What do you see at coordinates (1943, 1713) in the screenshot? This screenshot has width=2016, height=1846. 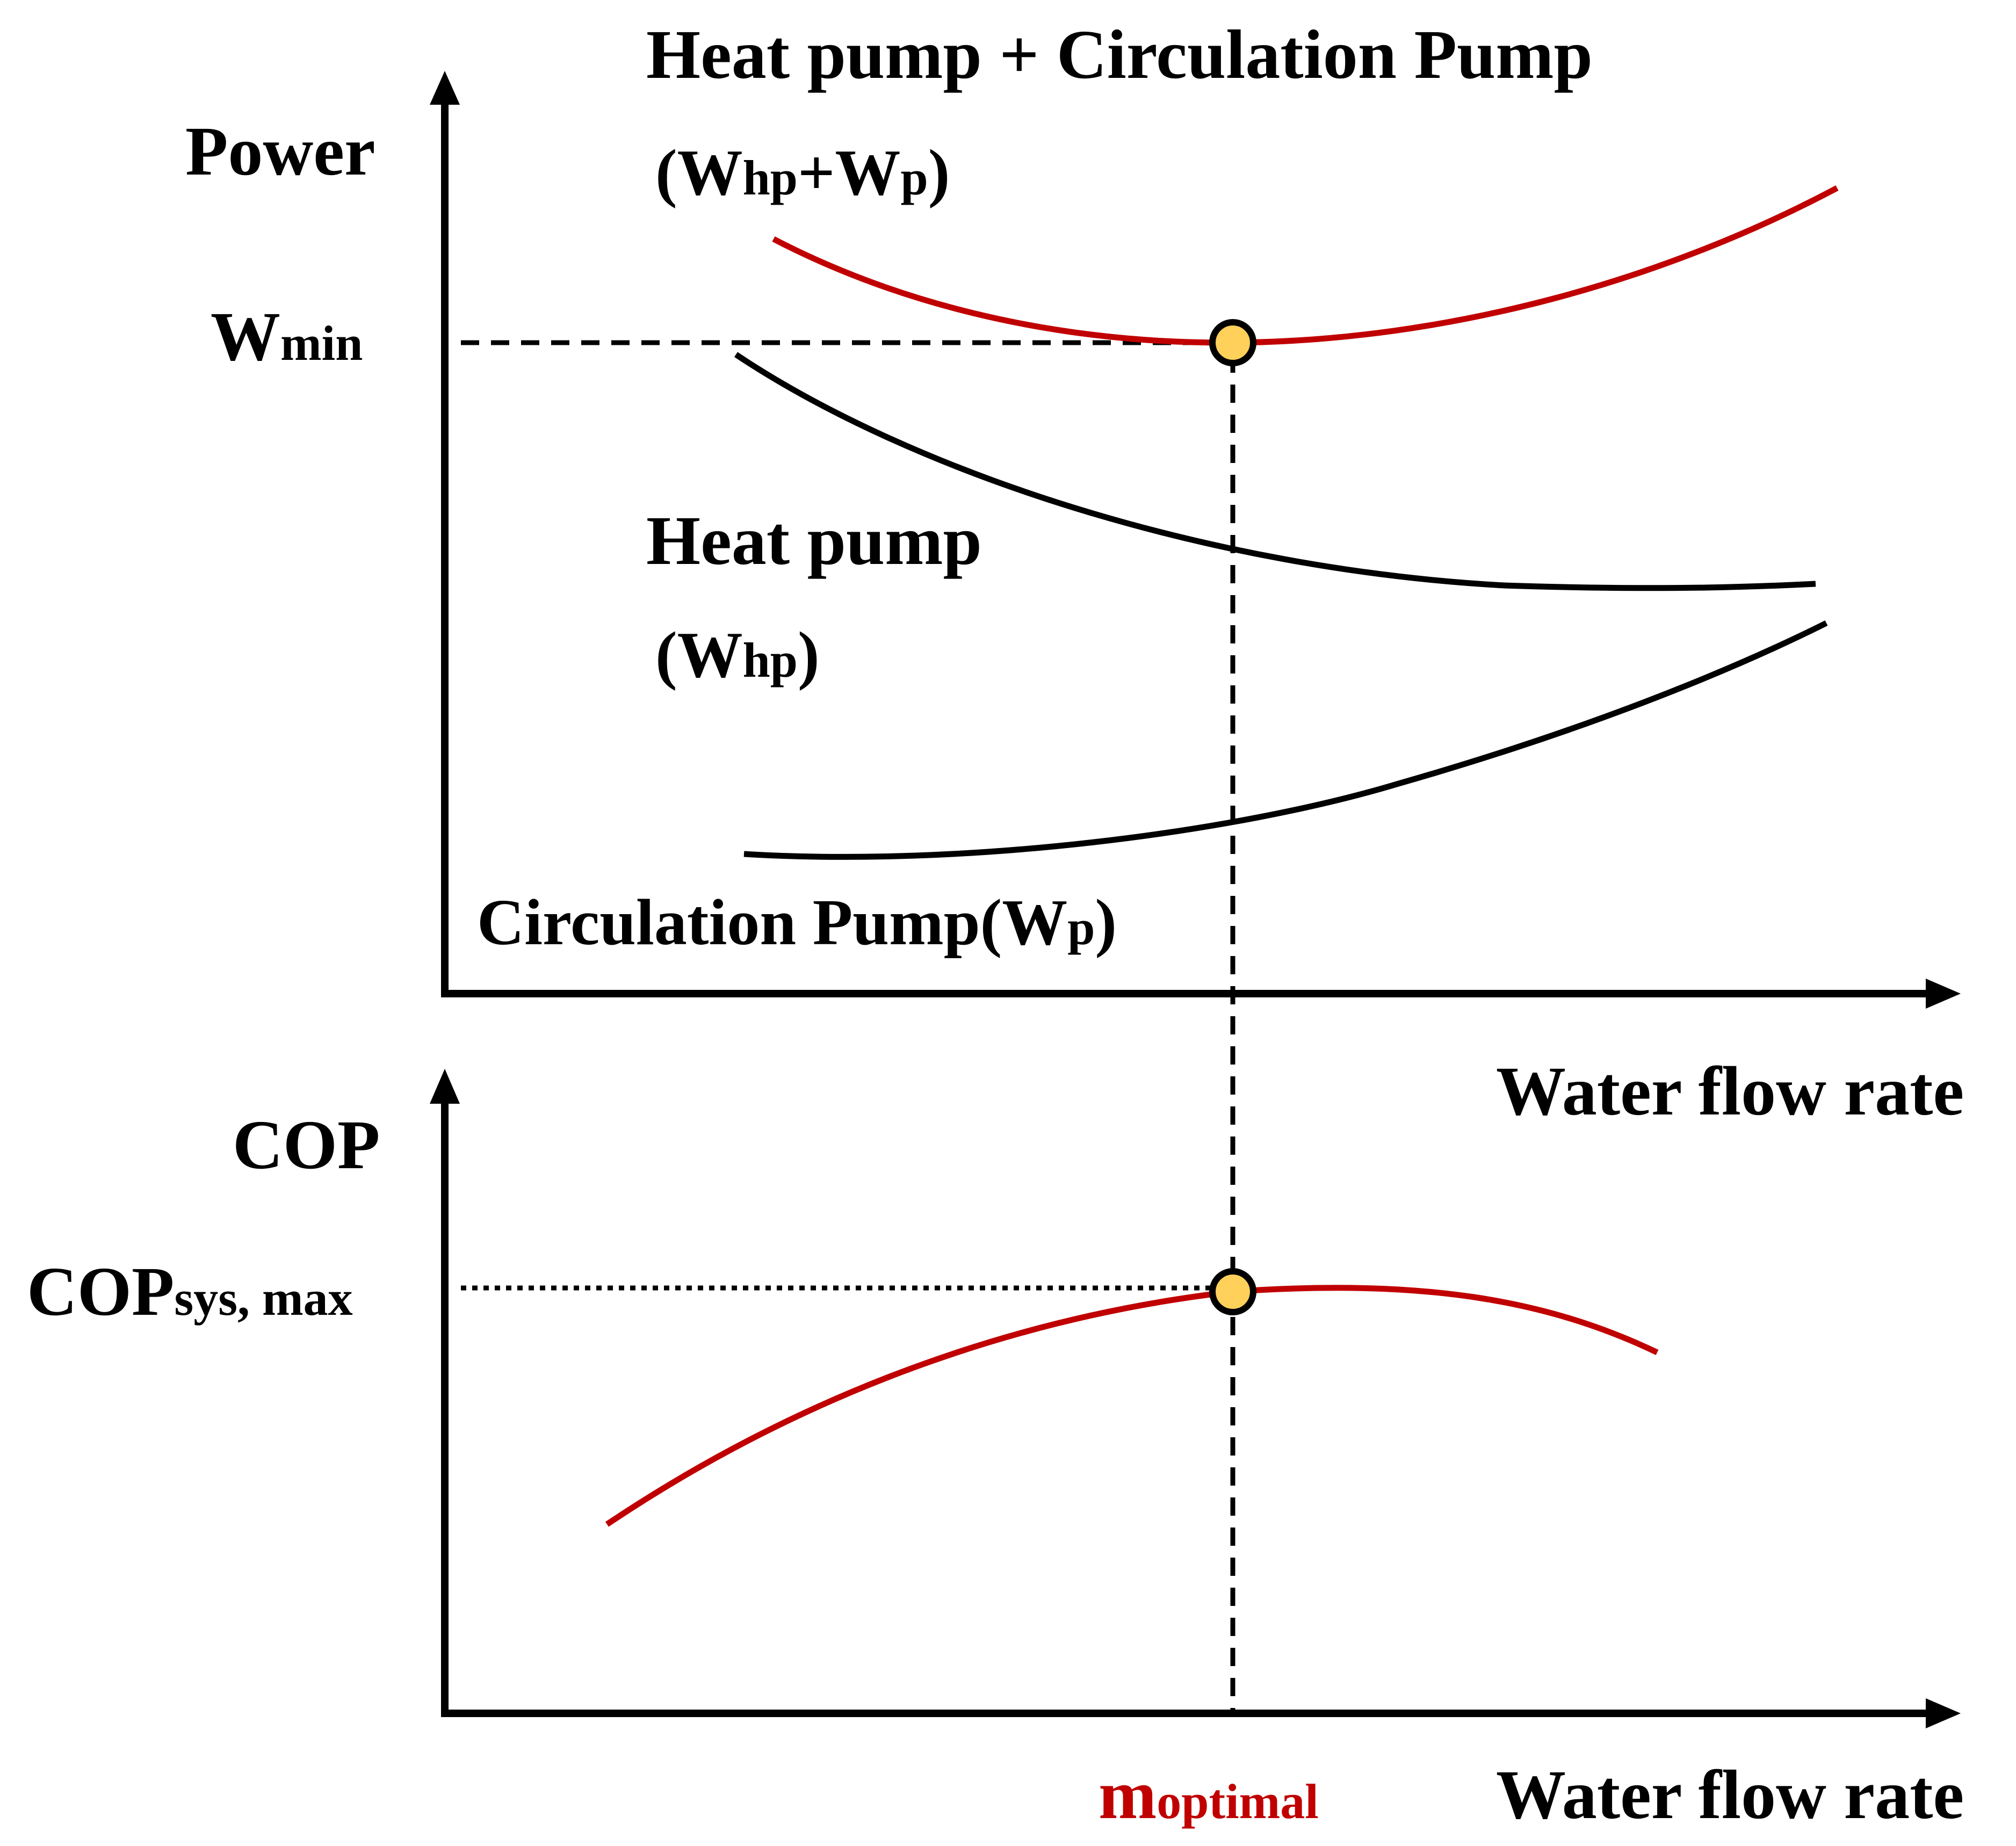 I see `cop-x-axis-arrow` at bounding box center [1943, 1713].